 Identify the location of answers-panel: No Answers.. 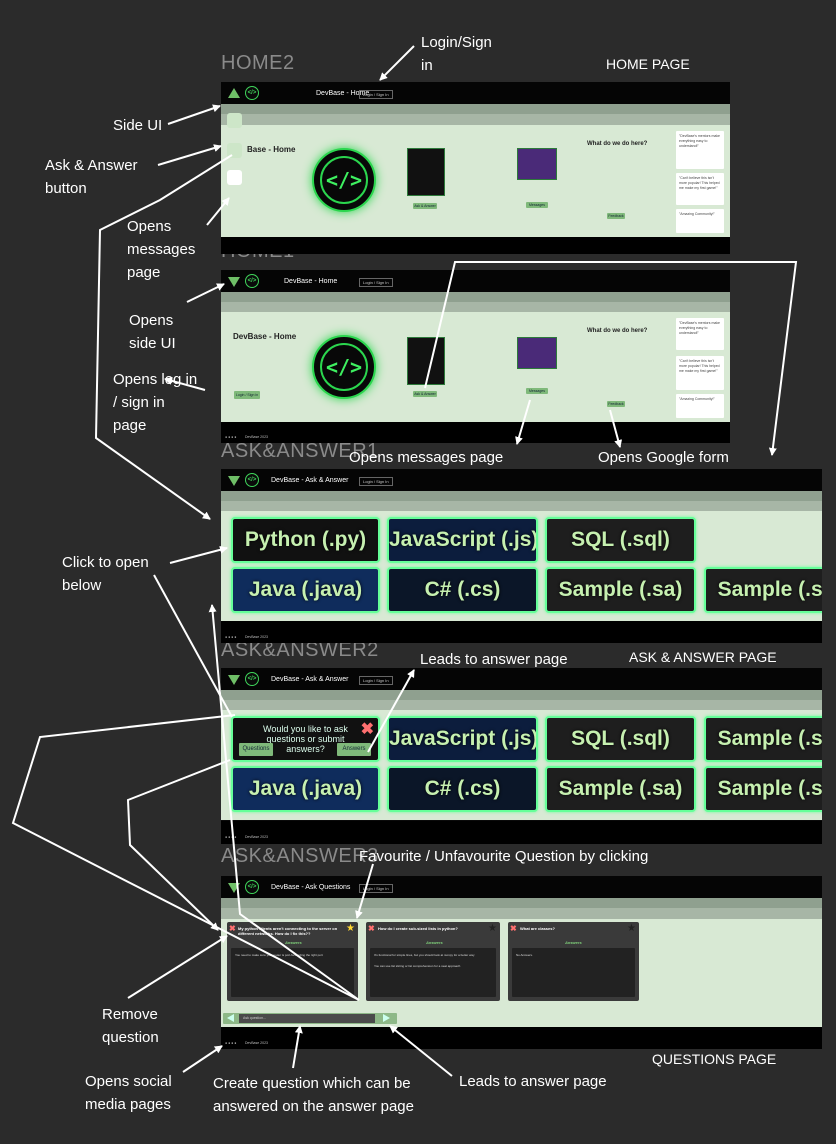
(573, 972).